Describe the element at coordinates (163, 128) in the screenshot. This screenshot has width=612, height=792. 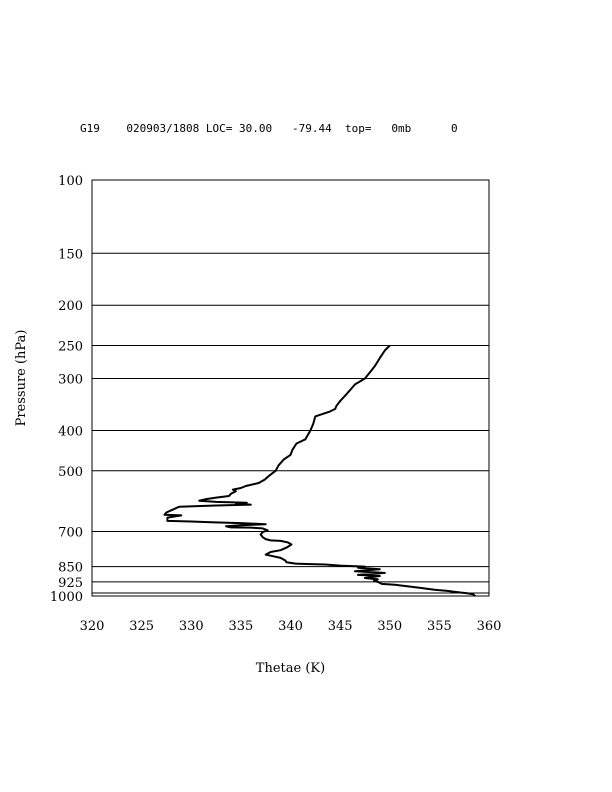
I see `datetime: 020903/1808` at that location.